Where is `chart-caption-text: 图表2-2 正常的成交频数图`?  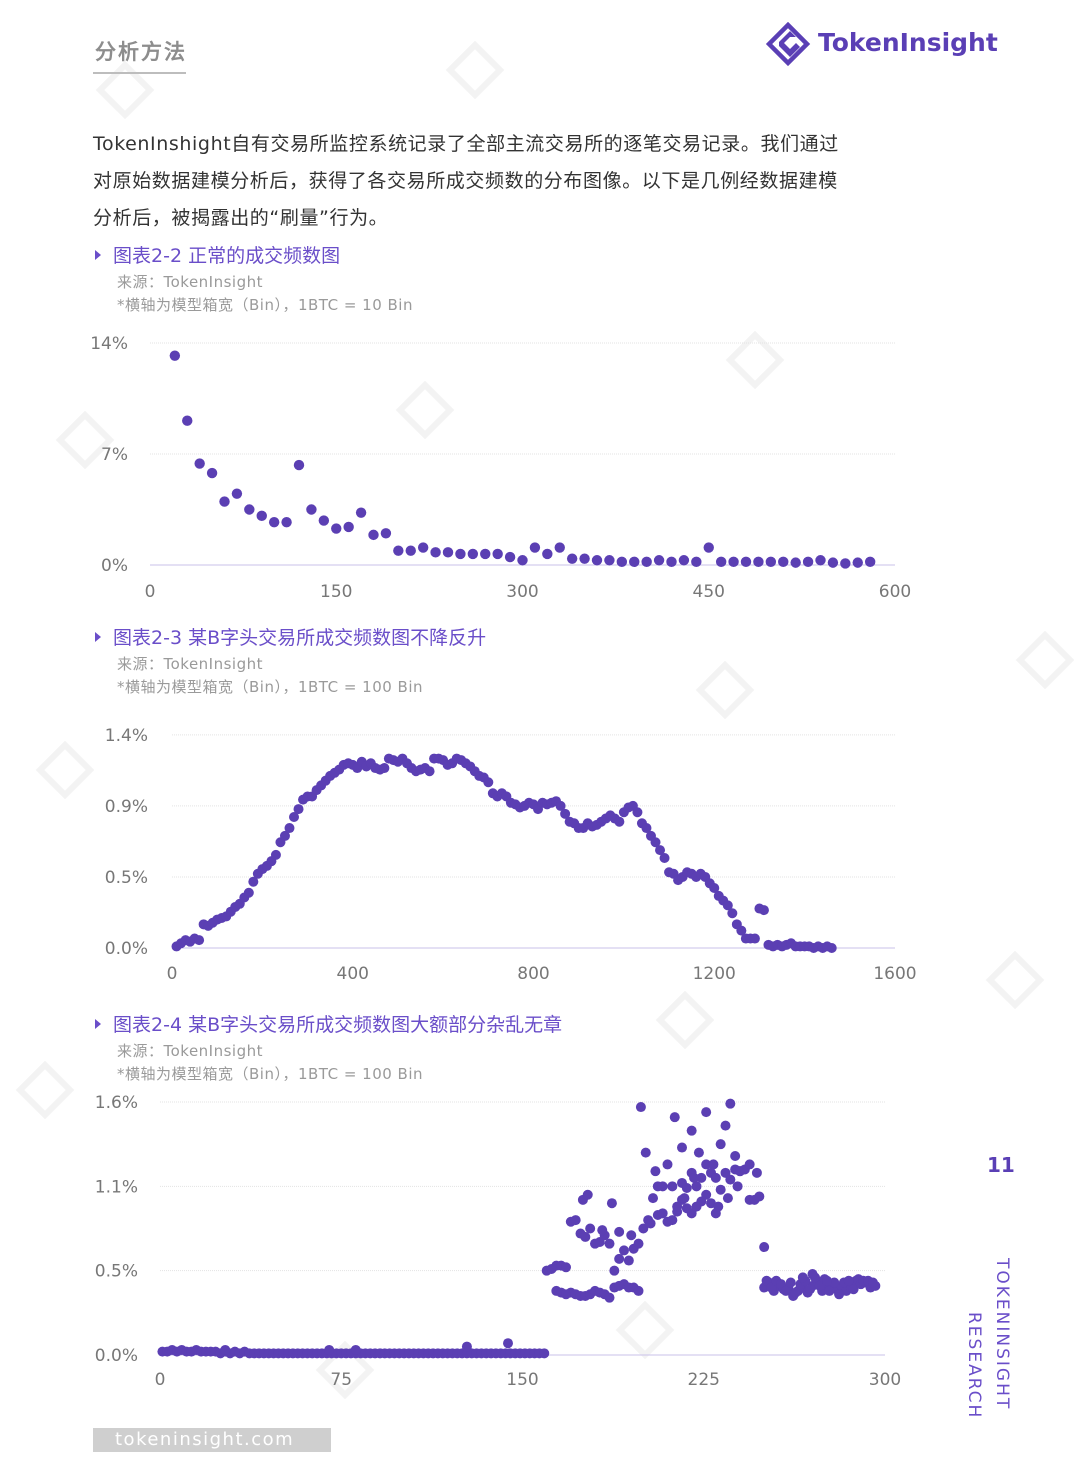 chart-caption-text: 图表2-2 正常的成交频数图 is located at coordinates (227, 256).